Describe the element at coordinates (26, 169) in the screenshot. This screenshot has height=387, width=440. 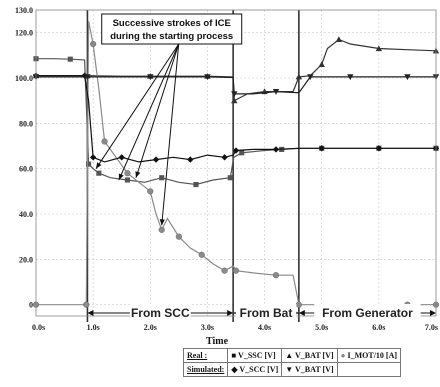
I see `y-tick-label: 60.0` at that location.